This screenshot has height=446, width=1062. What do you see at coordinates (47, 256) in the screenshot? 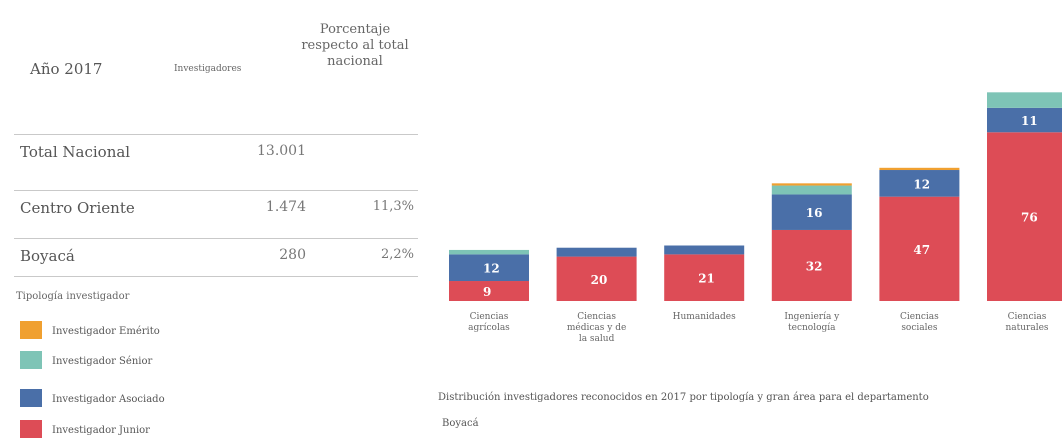
I see `row-name: Boyacá` at bounding box center [47, 256].